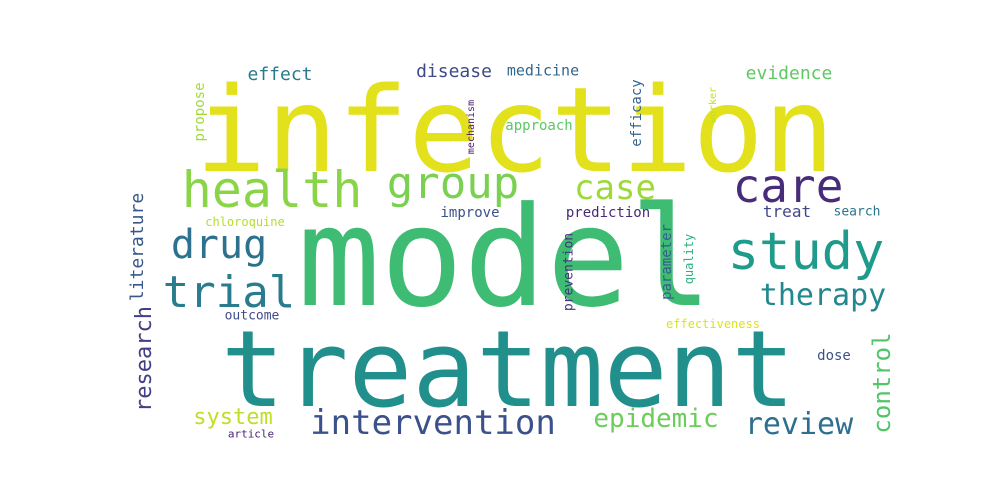  What do you see at coordinates (229, 292) in the screenshot?
I see `word-trial: trial` at bounding box center [229, 292].